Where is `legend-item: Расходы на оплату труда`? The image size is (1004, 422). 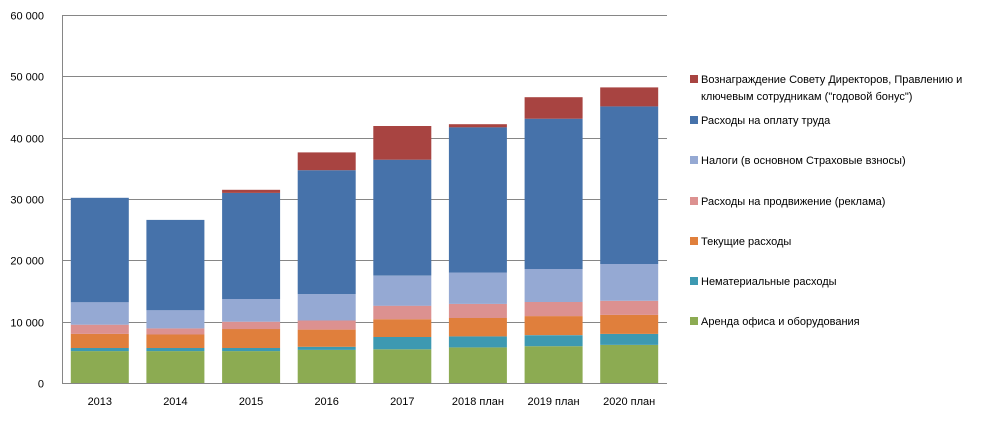 legend-item: Расходы на оплату труда is located at coordinates (760, 121).